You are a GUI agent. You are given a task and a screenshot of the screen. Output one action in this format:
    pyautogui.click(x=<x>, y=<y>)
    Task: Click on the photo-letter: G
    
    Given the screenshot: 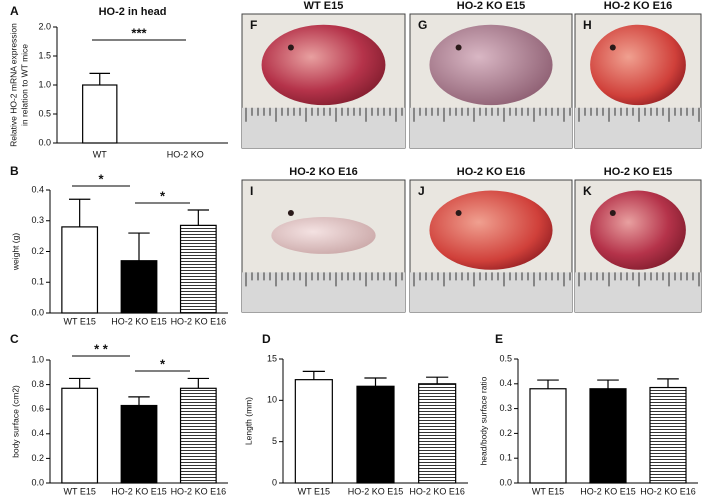 What is the action you would take?
    pyautogui.click(x=422, y=25)
    